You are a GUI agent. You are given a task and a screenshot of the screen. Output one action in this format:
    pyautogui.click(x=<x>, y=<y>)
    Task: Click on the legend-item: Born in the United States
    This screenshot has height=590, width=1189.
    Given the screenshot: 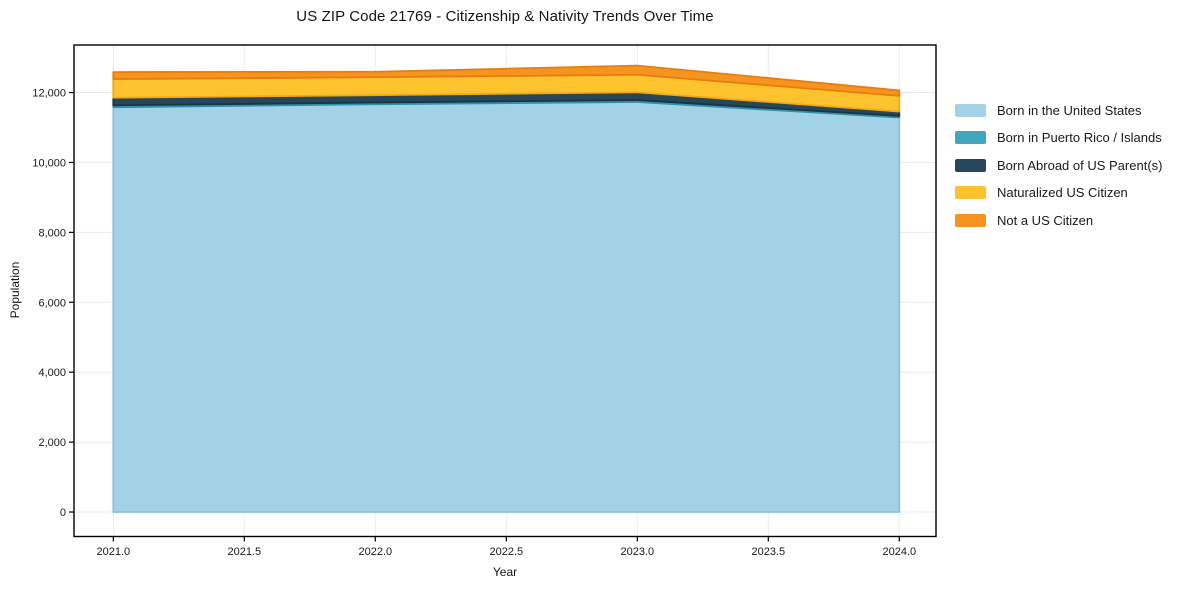 What is the action you would take?
    pyautogui.click(x=1058, y=110)
    